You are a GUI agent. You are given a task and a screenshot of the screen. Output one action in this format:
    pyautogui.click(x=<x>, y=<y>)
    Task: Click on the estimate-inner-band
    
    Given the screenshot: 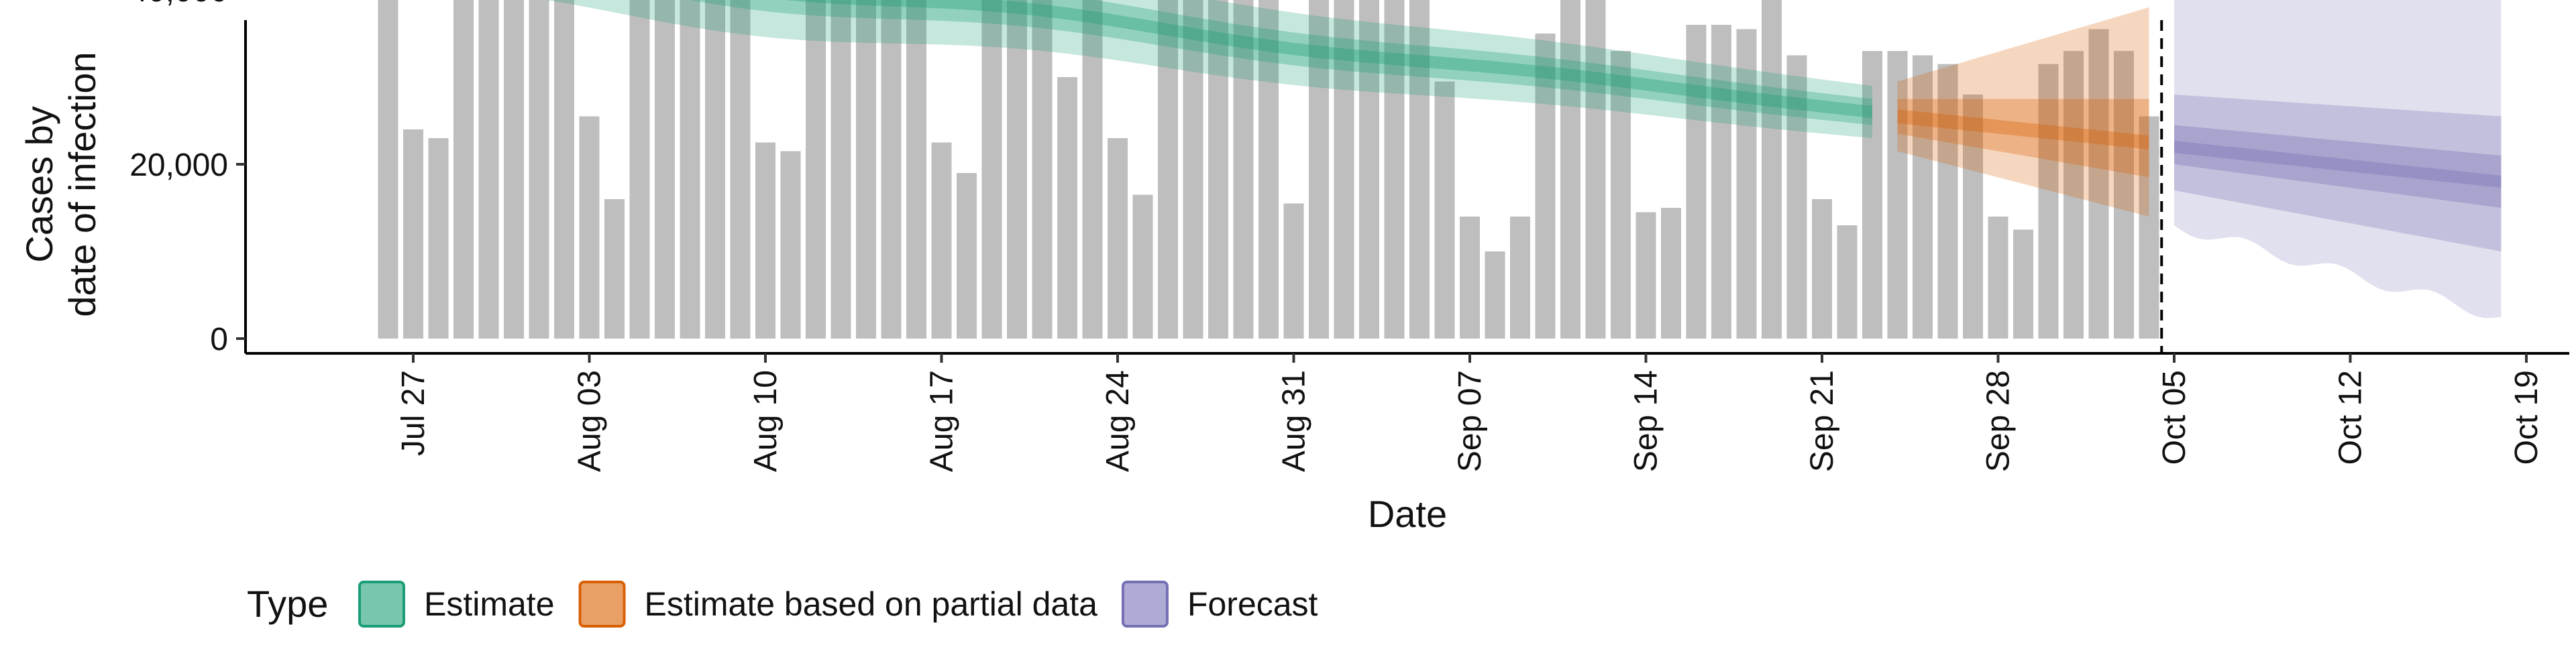 What is the action you would take?
    pyautogui.click(x=1281, y=62)
    